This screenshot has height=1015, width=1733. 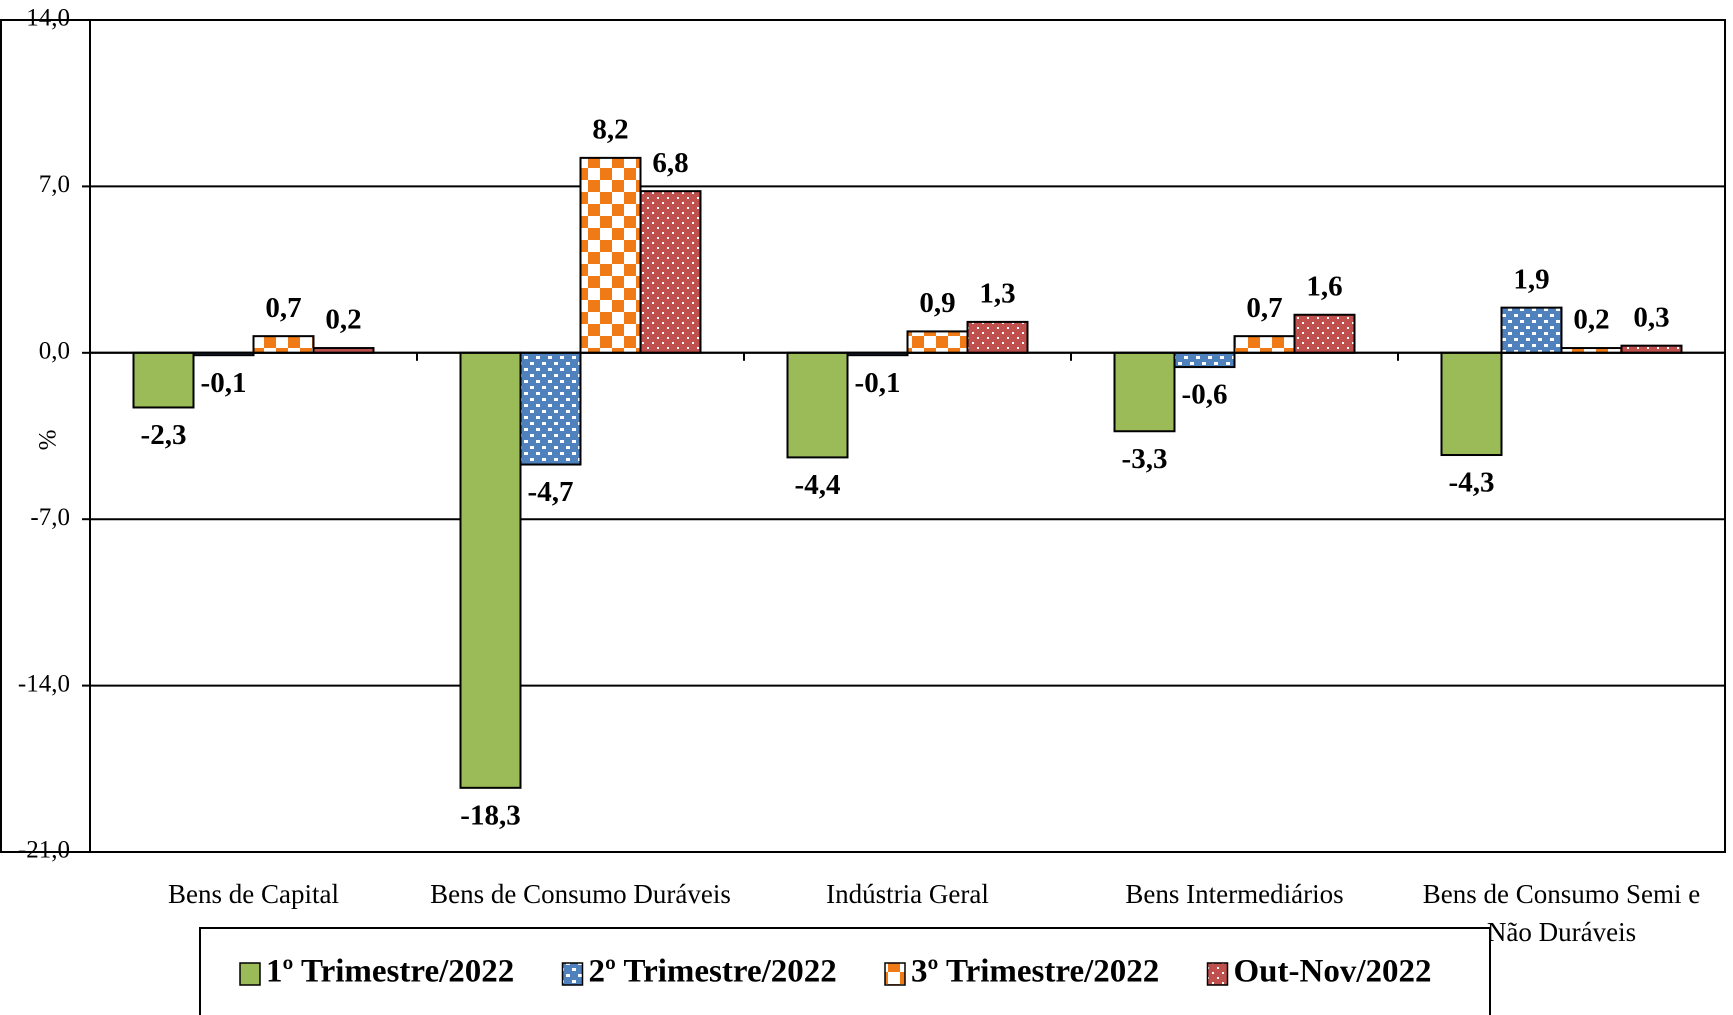 What do you see at coordinates (1651, 317) in the screenshot?
I see `value-label: 0,3` at bounding box center [1651, 317].